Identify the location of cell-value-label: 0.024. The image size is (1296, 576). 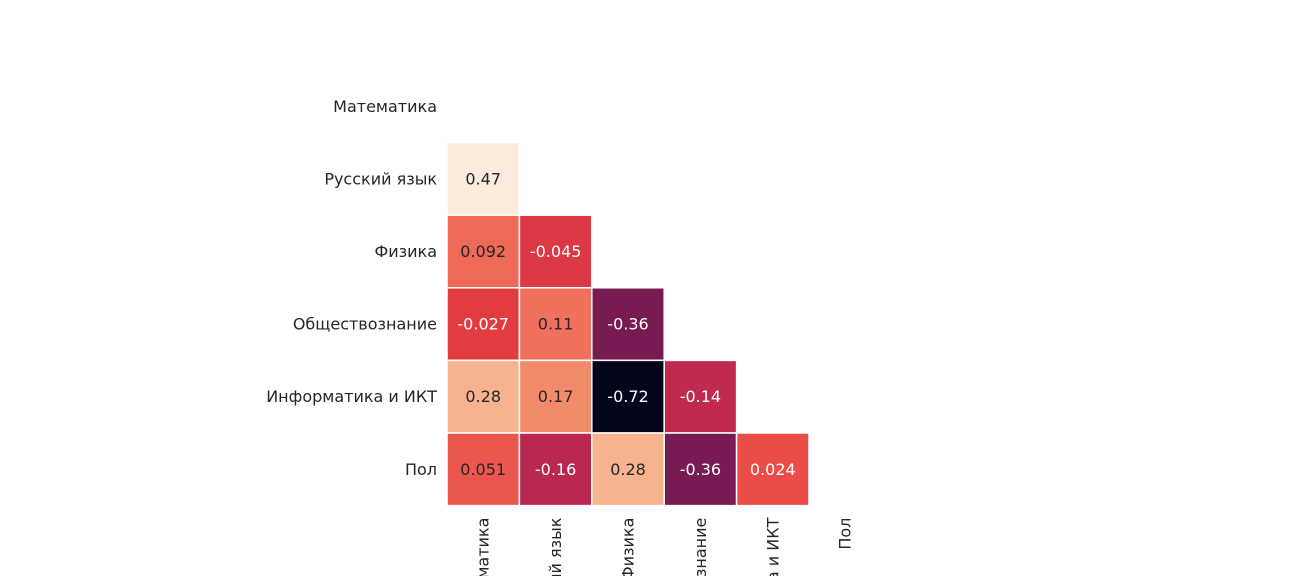
(773, 469).